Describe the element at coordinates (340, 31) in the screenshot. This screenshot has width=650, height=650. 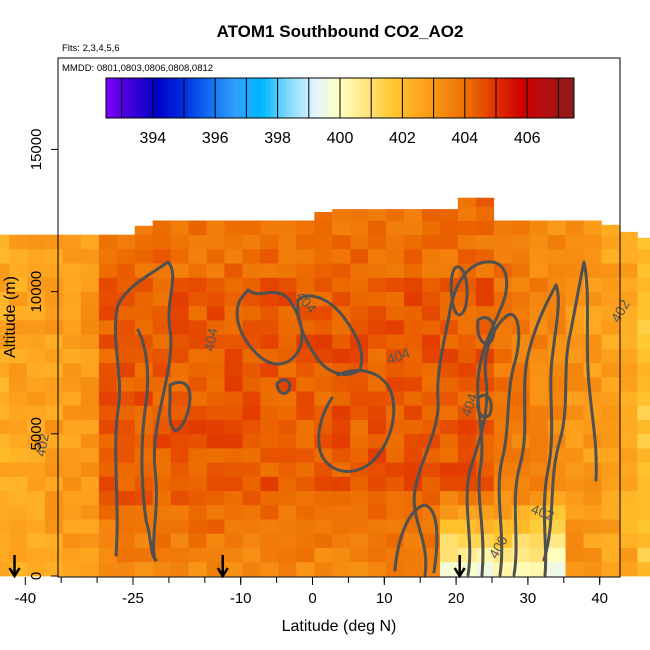
I see `chart-title: ATOM1 Southbound CO2_AO2` at that location.